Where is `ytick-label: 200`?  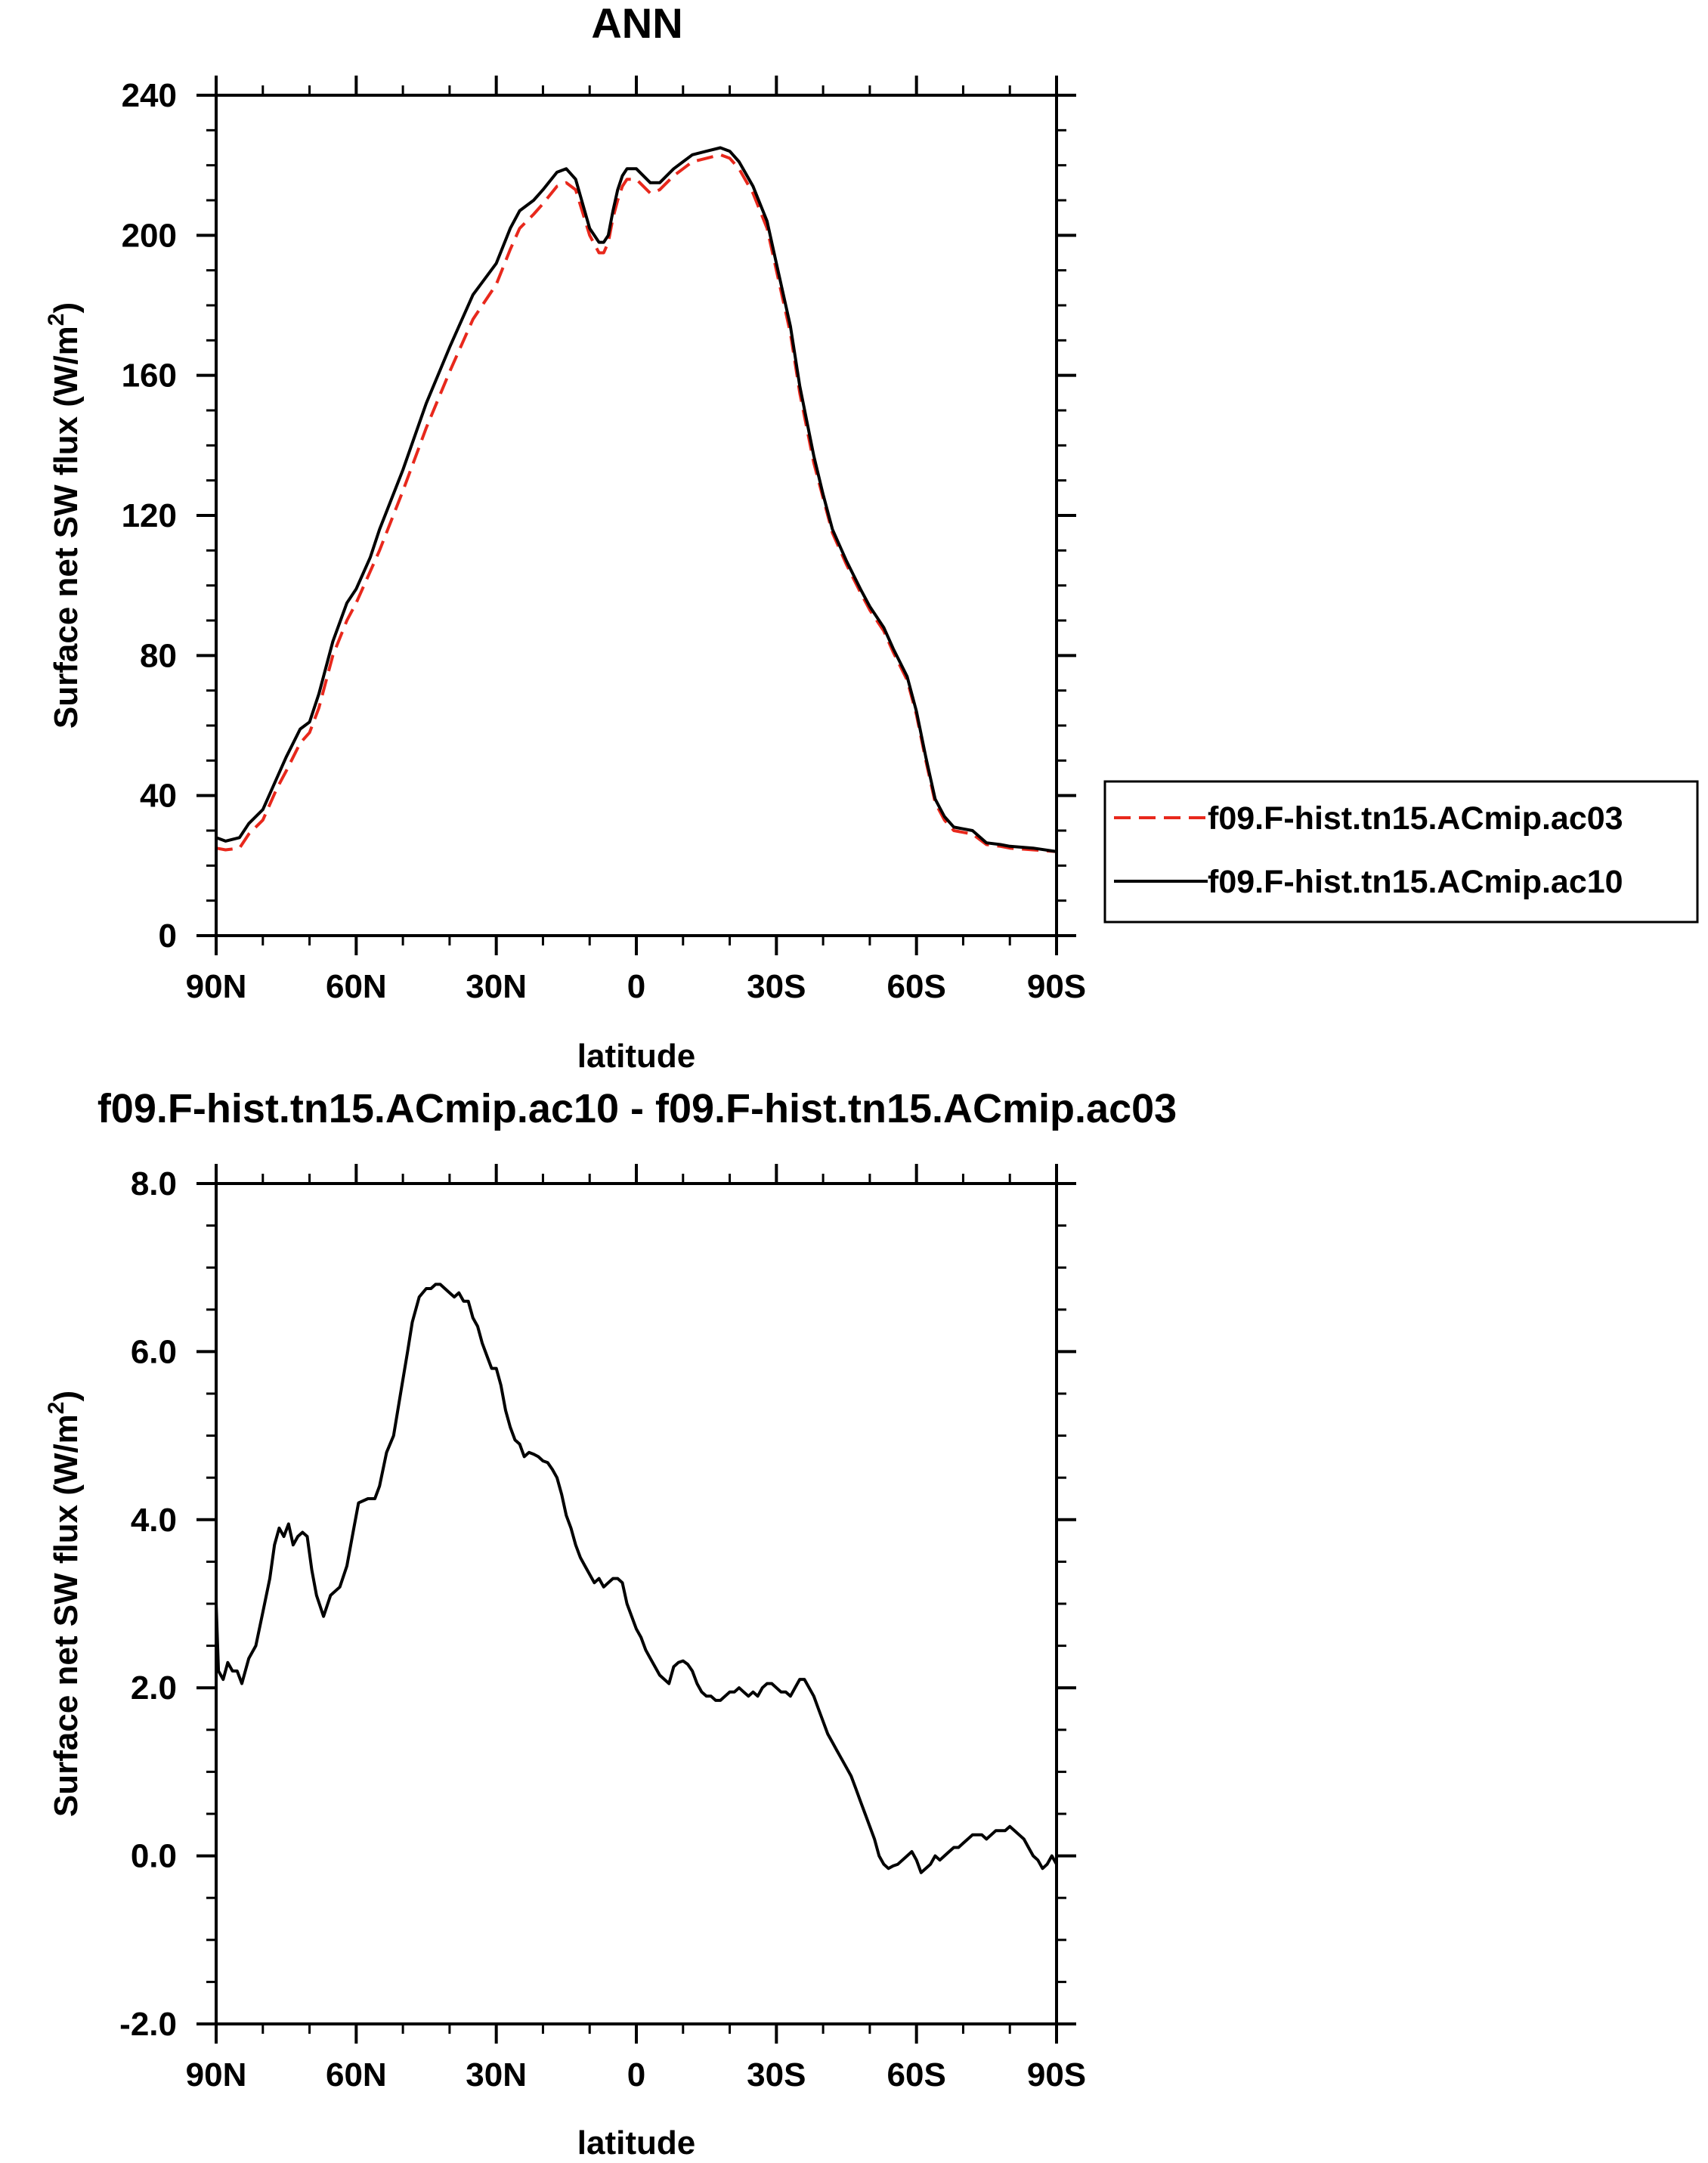 ytick-label: 200 is located at coordinates (149, 235).